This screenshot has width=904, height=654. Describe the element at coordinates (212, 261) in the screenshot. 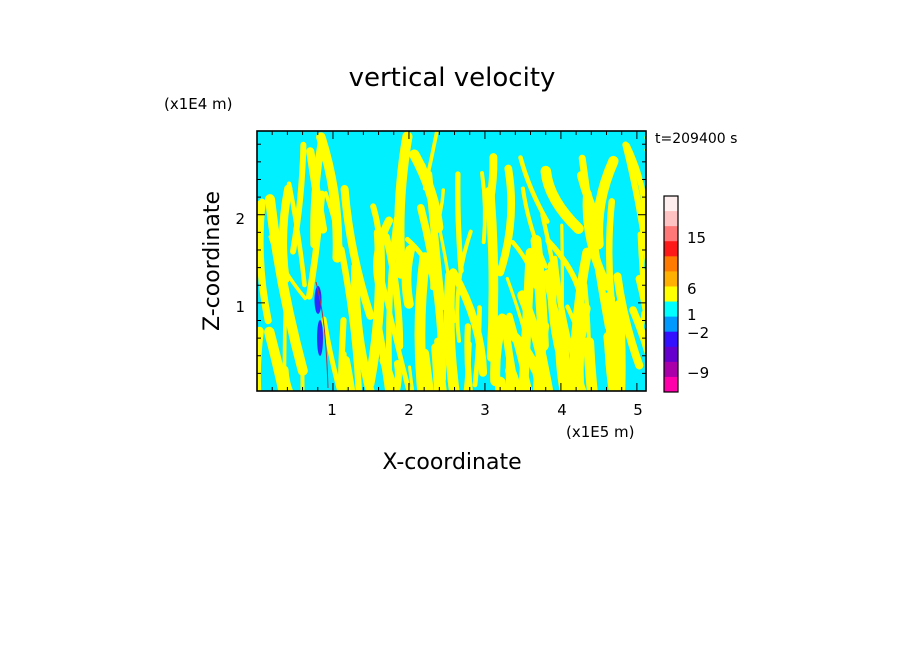

I see `y-axis-label: Z-coordinate` at that location.